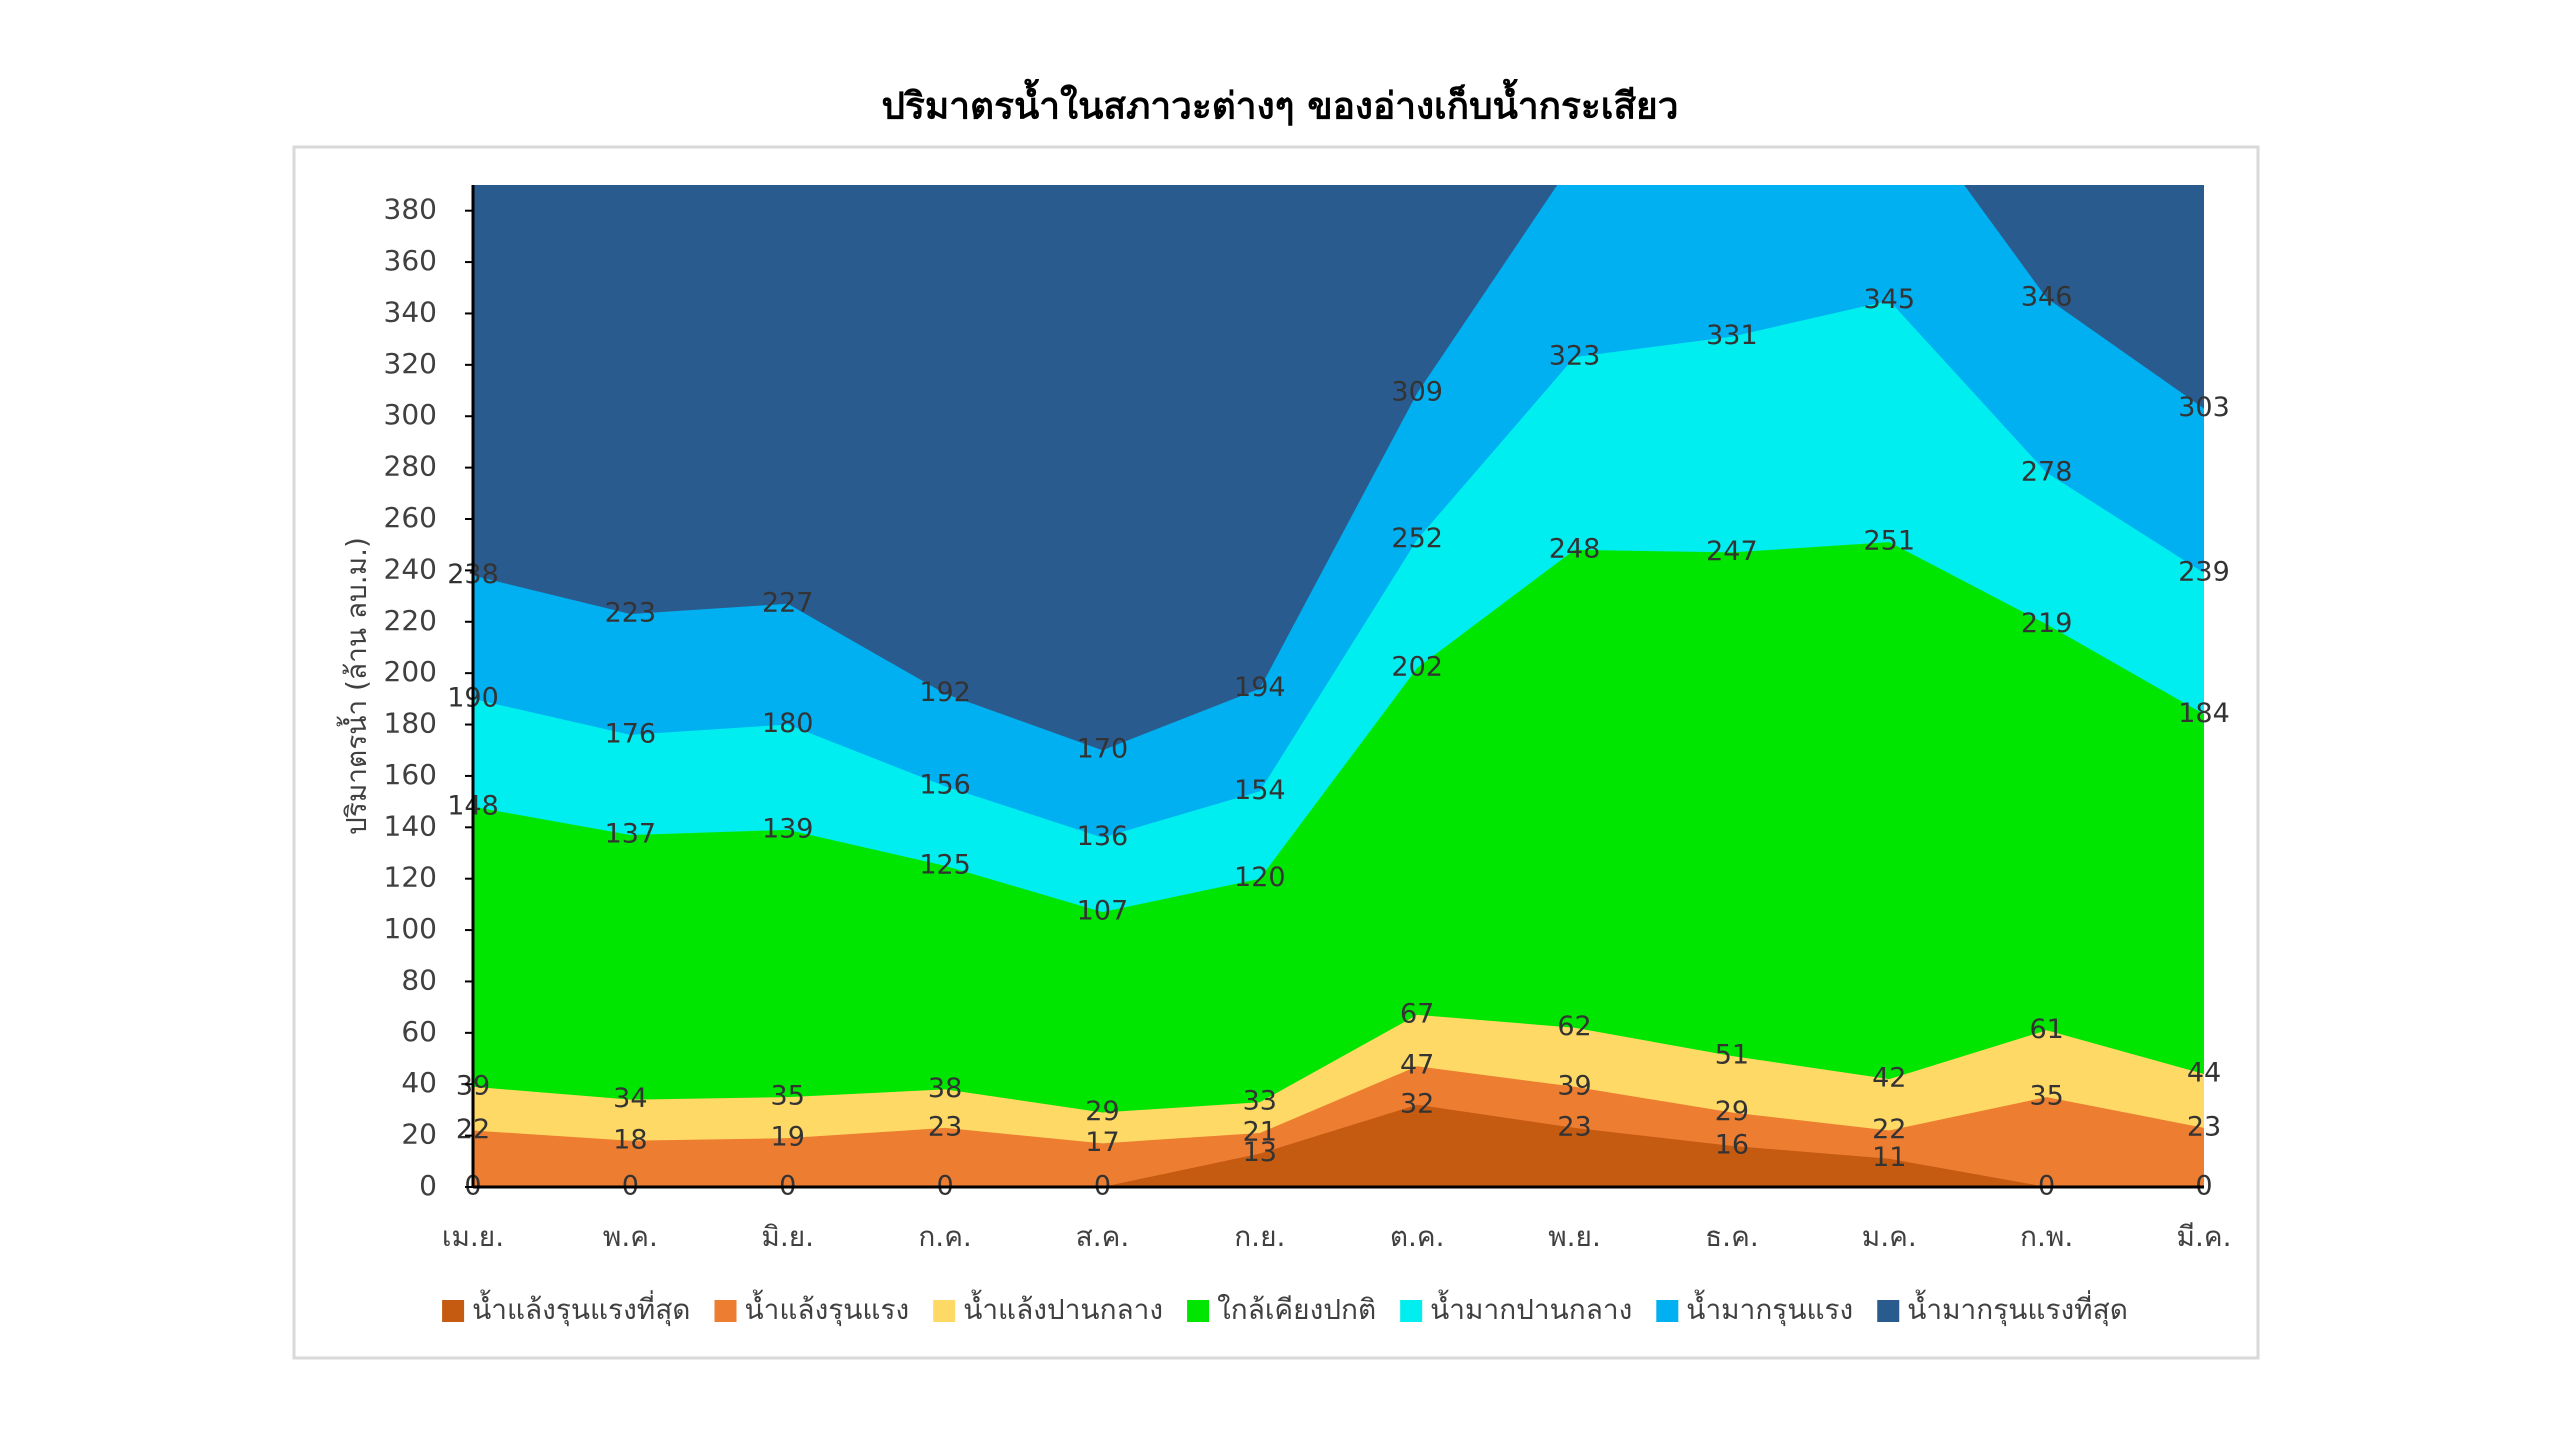 Image resolution: width=2560 pixels, height=1440 pixels. What do you see at coordinates (1575, 356) in the screenshot?
I see `data-label: 323` at bounding box center [1575, 356].